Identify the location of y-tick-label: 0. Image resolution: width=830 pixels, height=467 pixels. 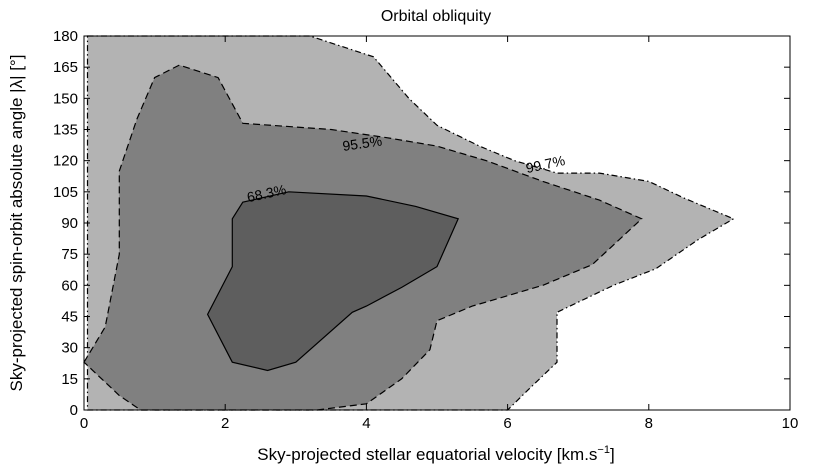
(74, 410).